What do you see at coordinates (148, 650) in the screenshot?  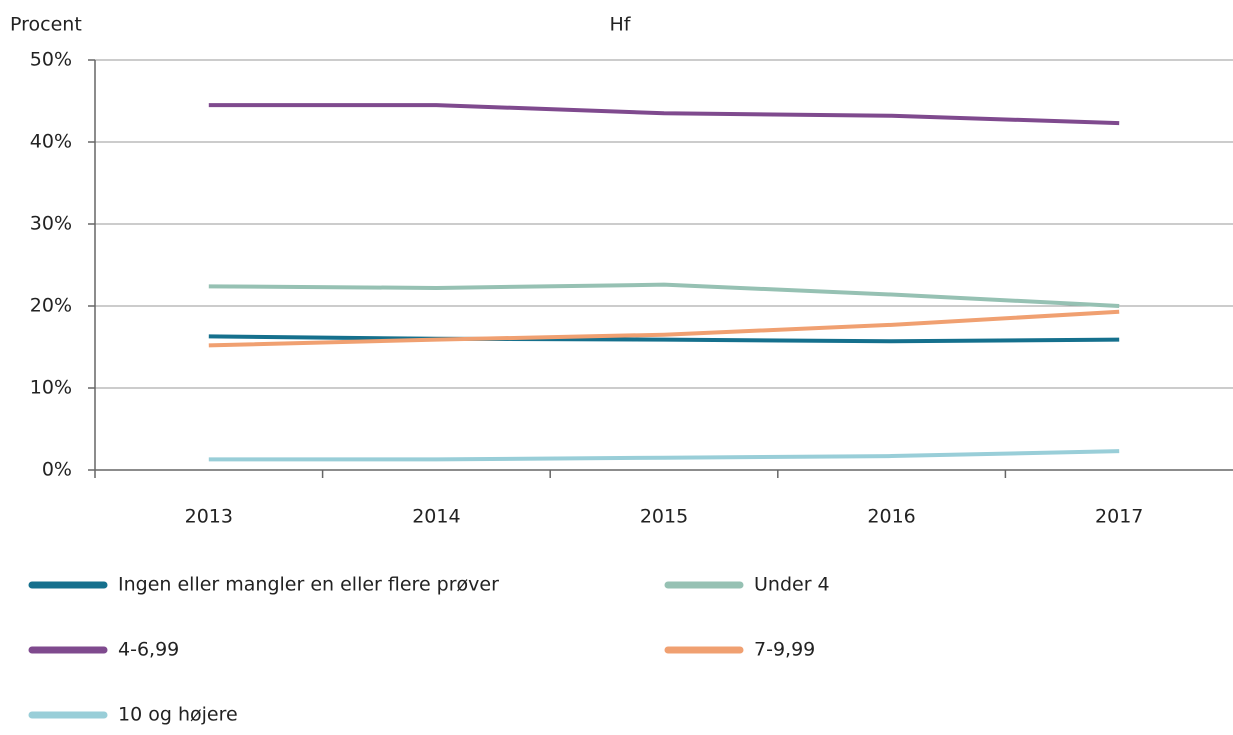 I see `legend-label: 4-6,99` at bounding box center [148, 650].